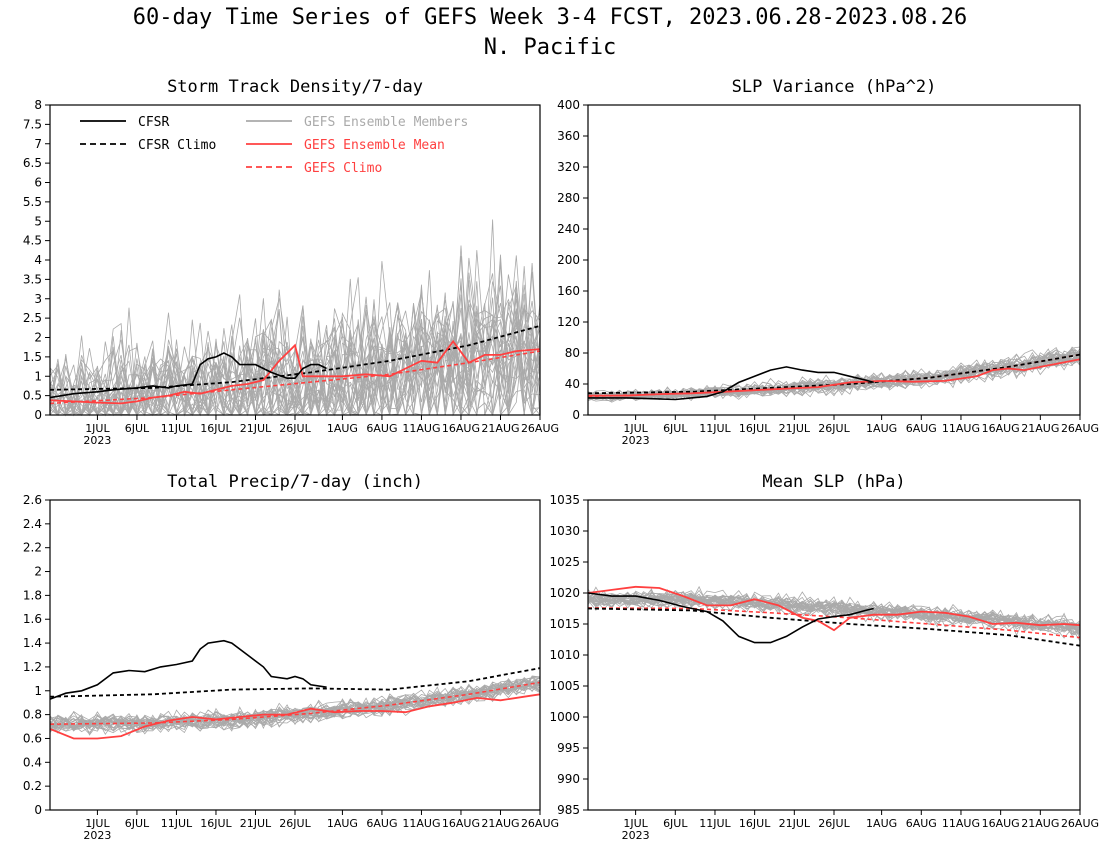 The height and width of the screenshot is (850, 1100). I want to click on y-tick-label: 40, so click(572, 384).